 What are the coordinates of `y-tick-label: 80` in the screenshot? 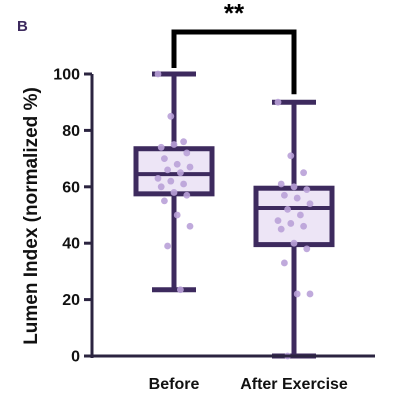 It's located at (71, 131).